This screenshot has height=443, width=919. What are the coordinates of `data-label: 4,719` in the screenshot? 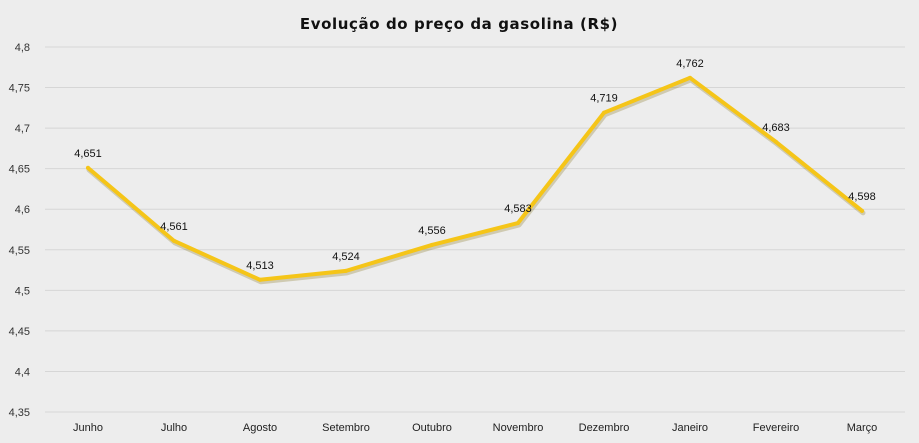 It's located at (604, 99).